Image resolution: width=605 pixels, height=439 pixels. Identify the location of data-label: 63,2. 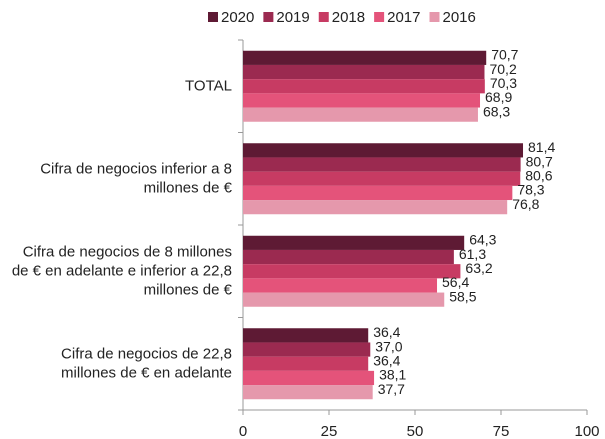
(478, 268).